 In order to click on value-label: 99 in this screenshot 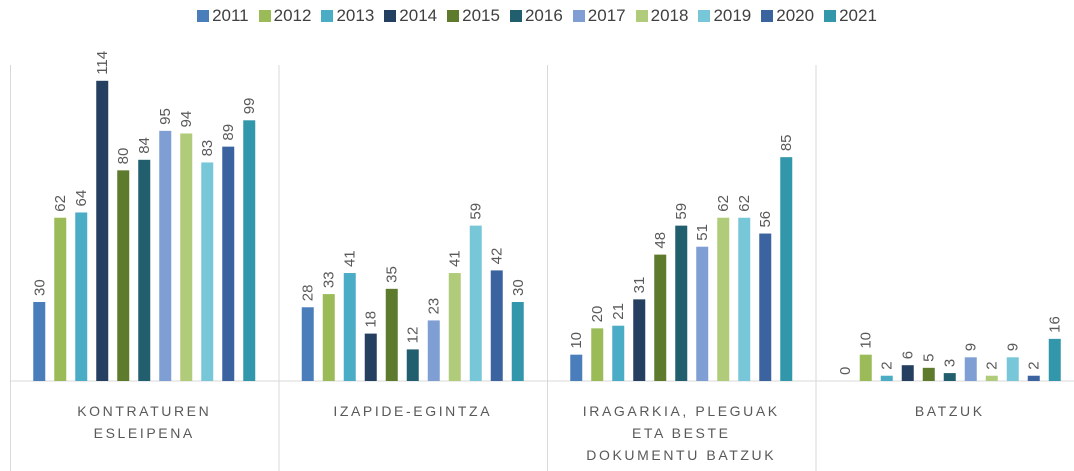, I will do `click(249, 106)`.